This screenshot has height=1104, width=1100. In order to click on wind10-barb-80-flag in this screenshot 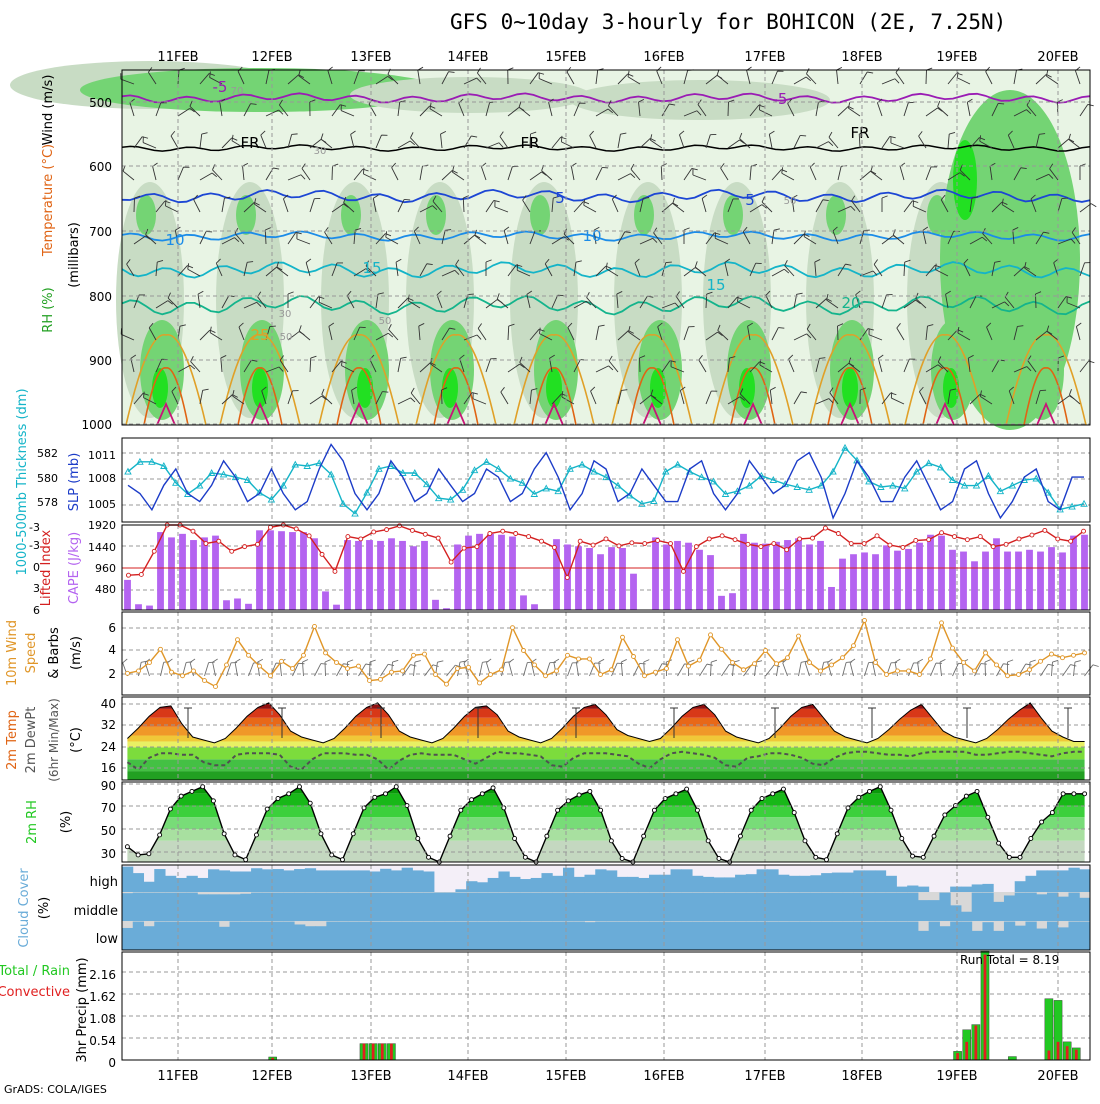, I will do `click(1011, 661)`.